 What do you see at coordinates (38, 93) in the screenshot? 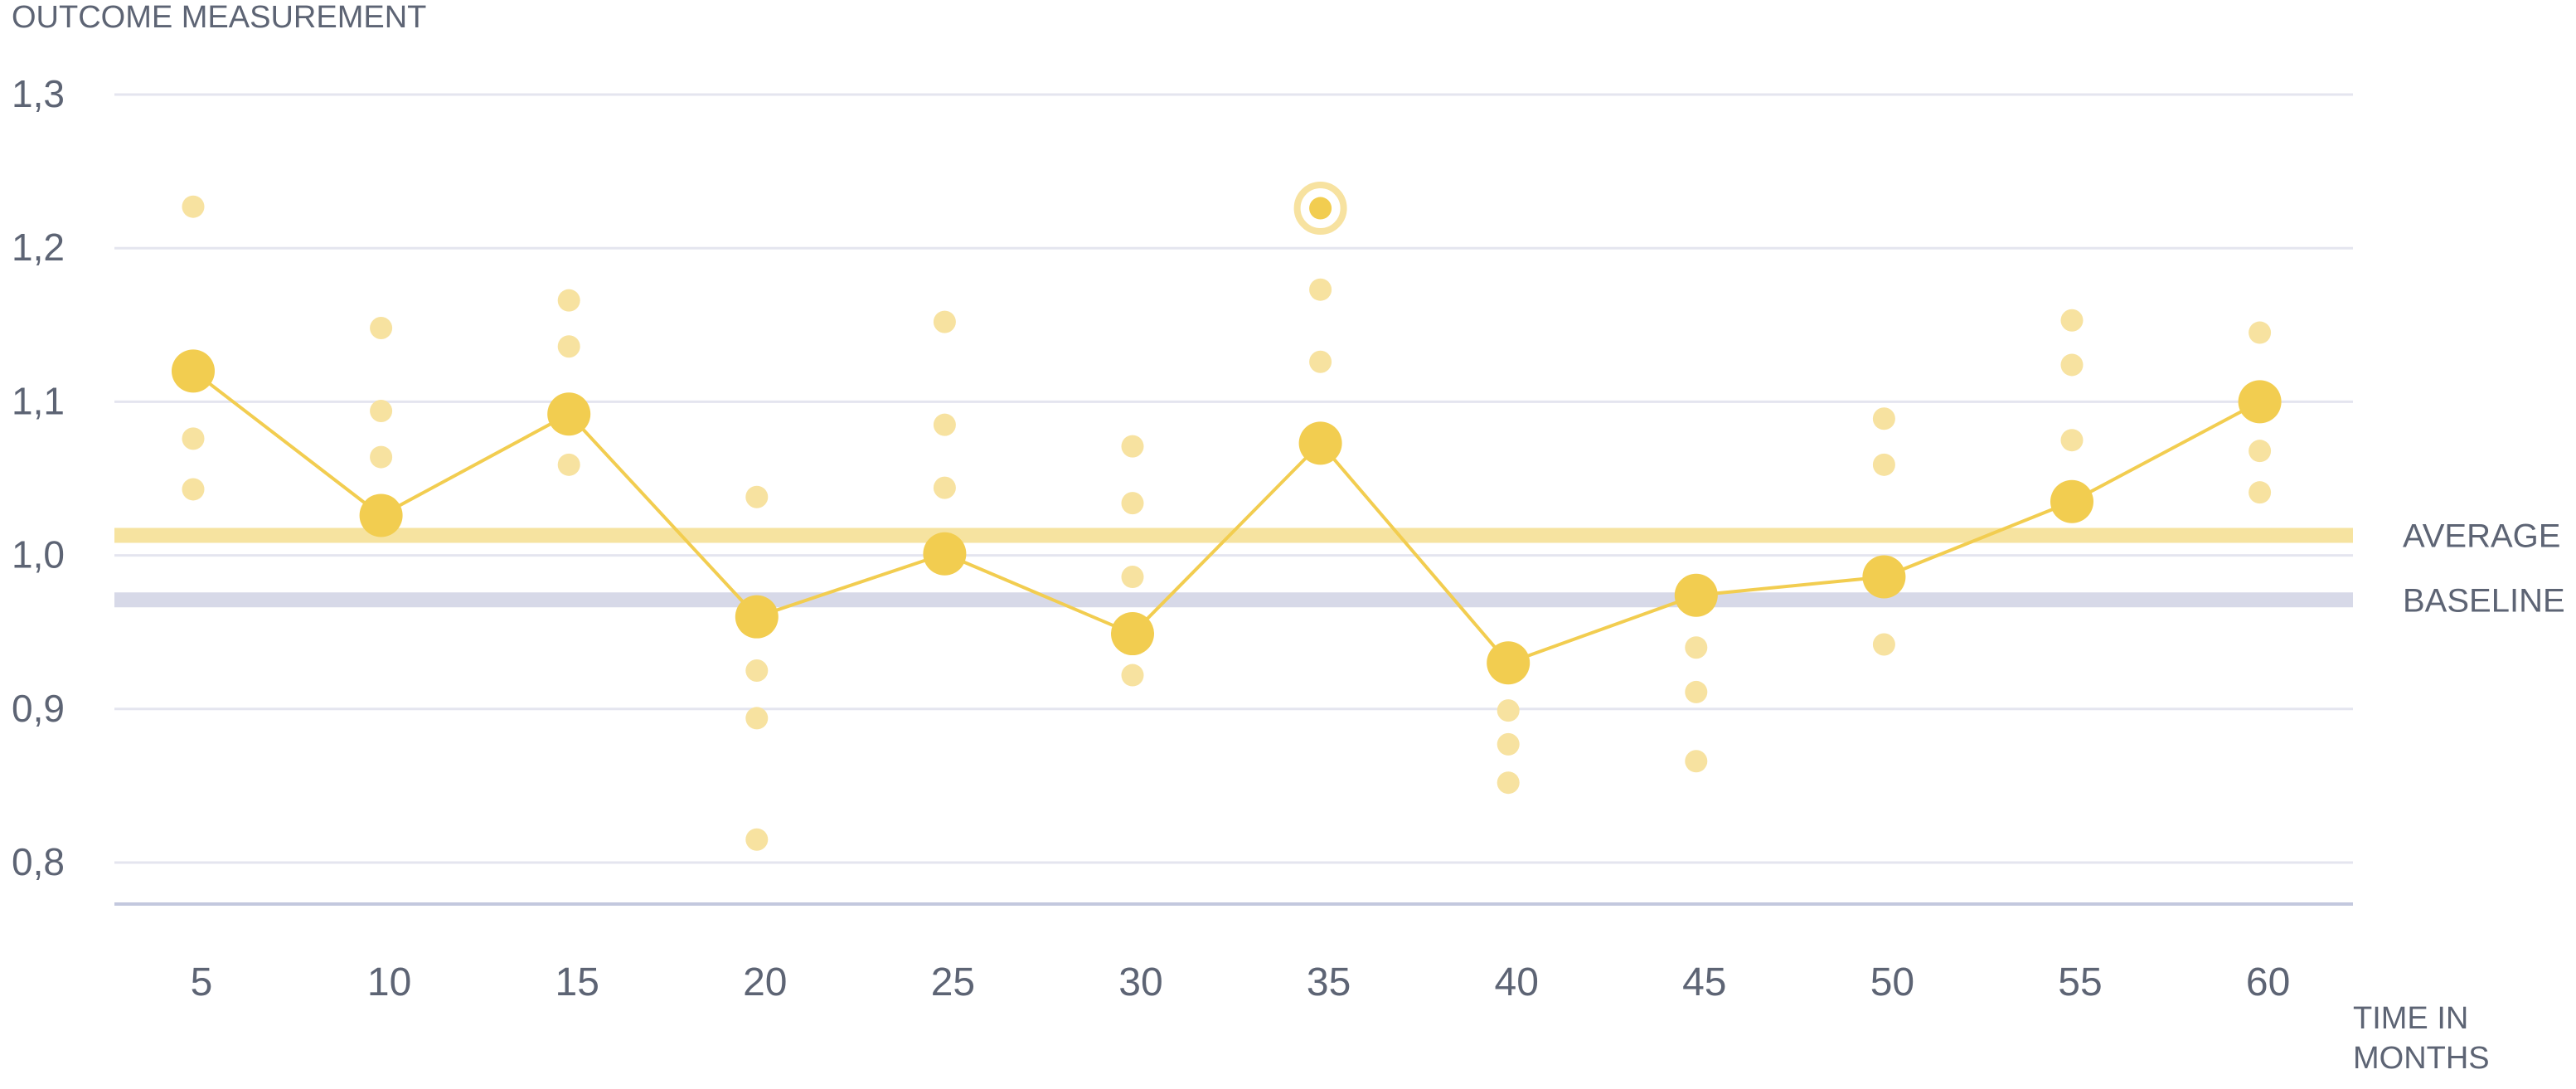
I see `y-tick-label: 1,3` at bounding box center [38, 93].